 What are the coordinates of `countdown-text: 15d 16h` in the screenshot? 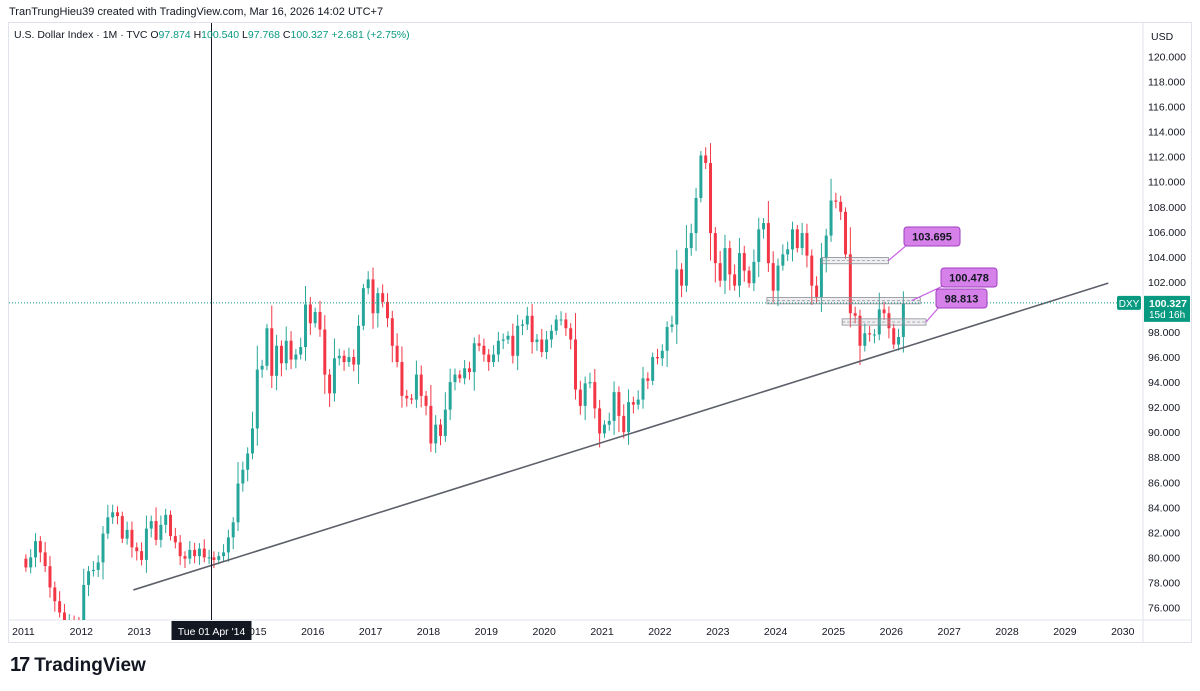 It's located at (1167, 315).